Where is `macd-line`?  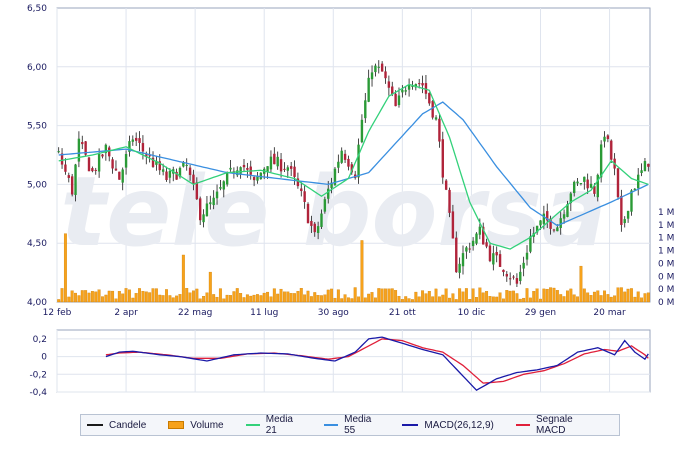 macd-line is located at coordinates (377, 364).